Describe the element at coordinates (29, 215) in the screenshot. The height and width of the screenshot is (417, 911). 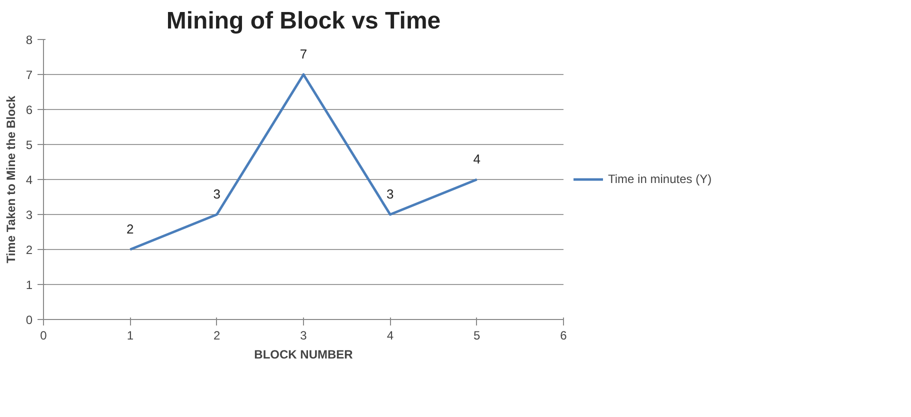
I see `y-tick-label: 3` at that location.